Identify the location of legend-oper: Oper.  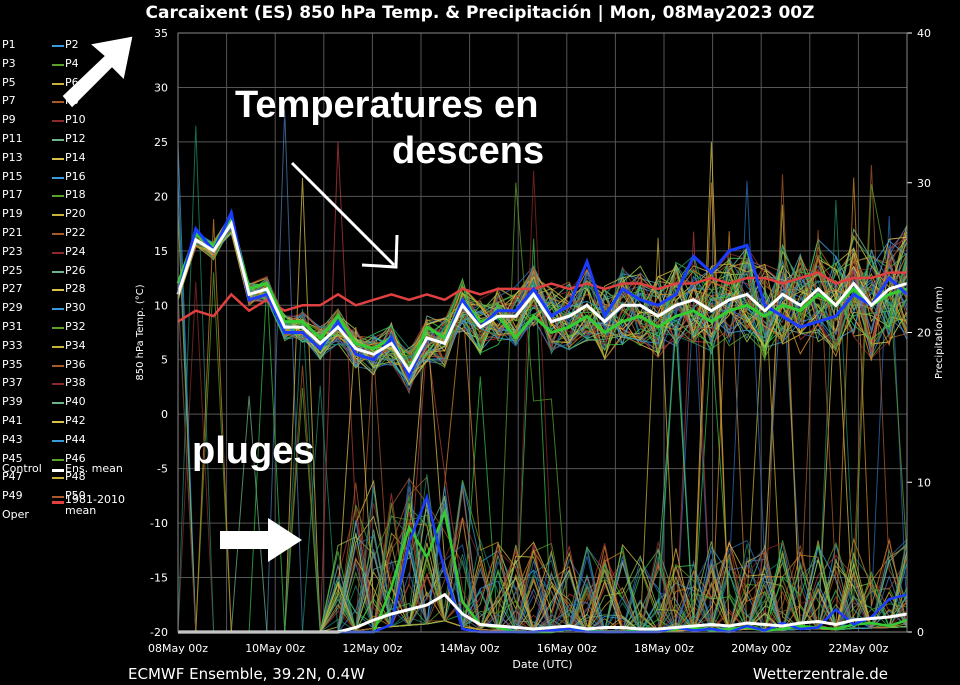
(15, 514).